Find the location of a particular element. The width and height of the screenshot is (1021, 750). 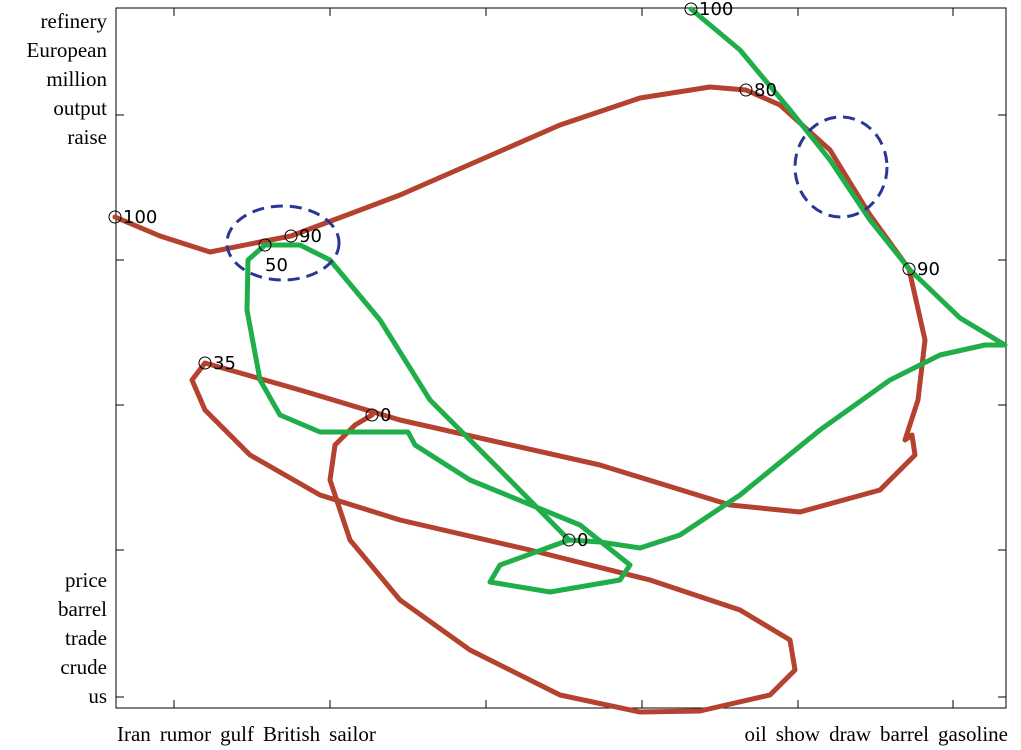

x-word: British is located at coordinates (292, 734).